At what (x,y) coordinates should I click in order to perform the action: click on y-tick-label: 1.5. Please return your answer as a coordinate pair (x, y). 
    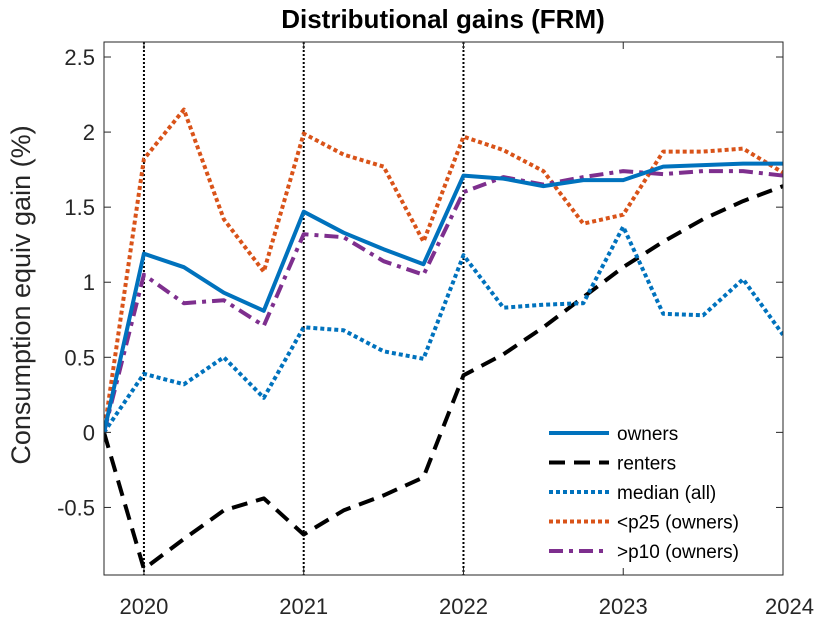
    Looking at the image, I should click on (79, 207).